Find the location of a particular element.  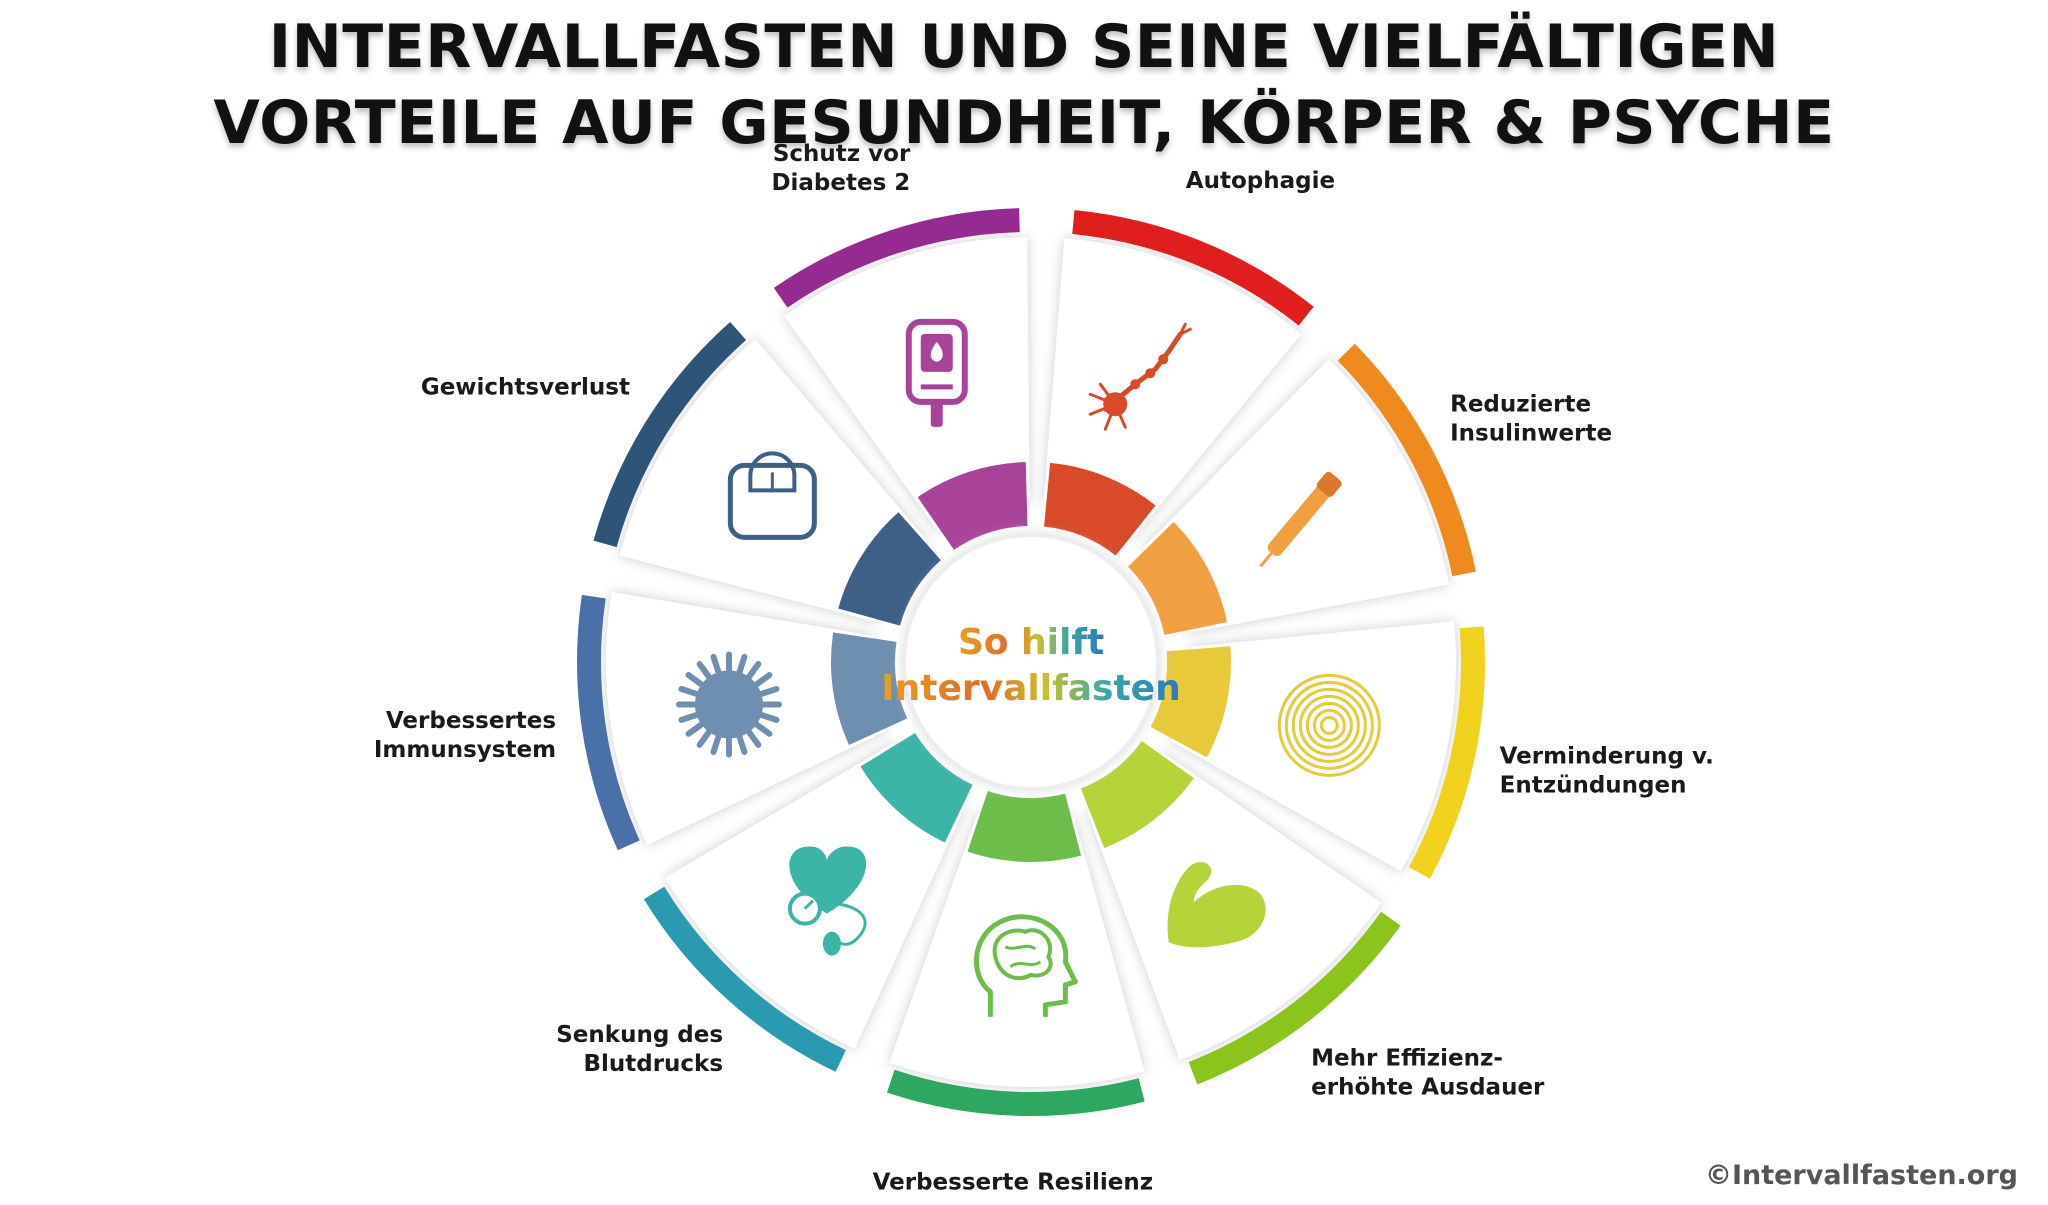

segment-immunsystem is located at coordinates (742, 721).